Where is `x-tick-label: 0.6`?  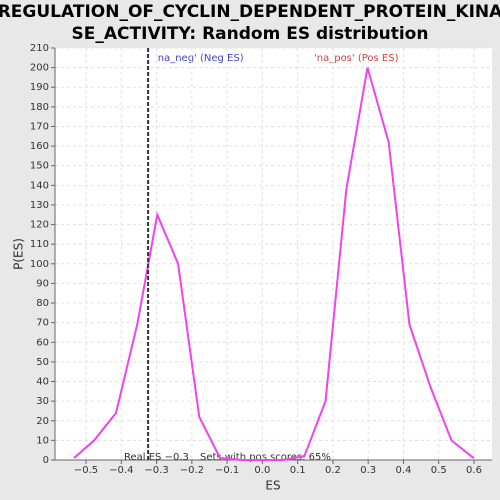
x-tick-label: 0.6 is located at coordinates (474, 470).